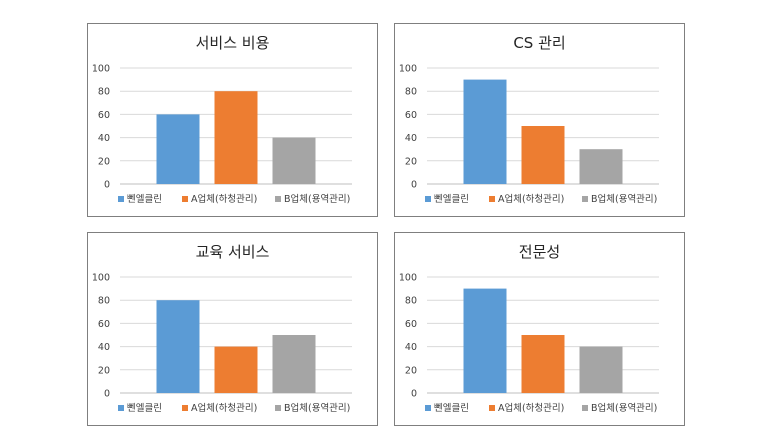  Describe the element at coordinates (529, 328) in the screenshot. I see `chart-svg: 전문성 0 20 40 60 80 100 뻰엘클린 A업체(하청관리) B업체(용역관리)` at that location.